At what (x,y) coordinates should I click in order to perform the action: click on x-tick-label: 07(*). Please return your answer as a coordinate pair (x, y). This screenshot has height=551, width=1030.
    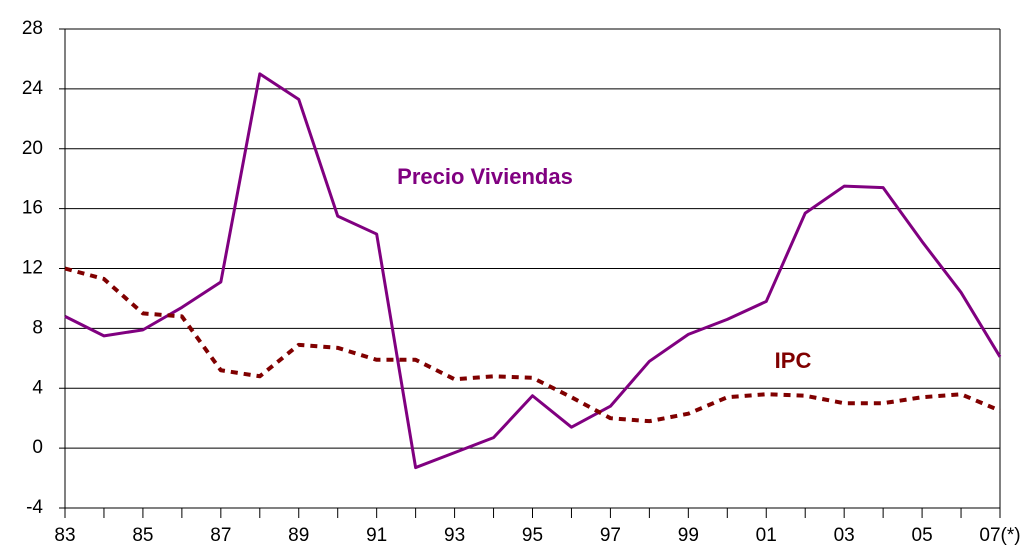
    Looking at the image, I should click on (999, 535).